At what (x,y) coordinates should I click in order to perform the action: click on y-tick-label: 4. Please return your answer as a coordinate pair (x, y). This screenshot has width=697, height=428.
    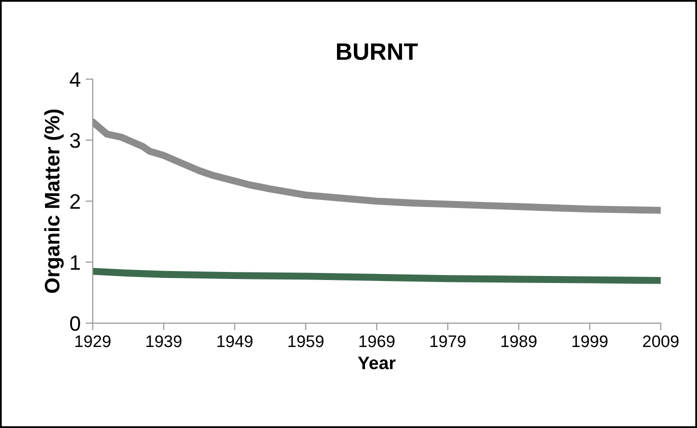
    Looking at the image, I should click on (75, 79).